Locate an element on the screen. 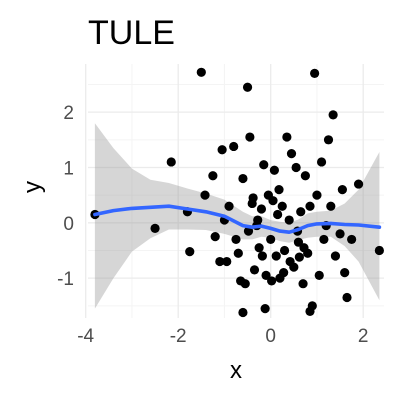  y-tick-label: 1 is located at coordinates (68, 168).